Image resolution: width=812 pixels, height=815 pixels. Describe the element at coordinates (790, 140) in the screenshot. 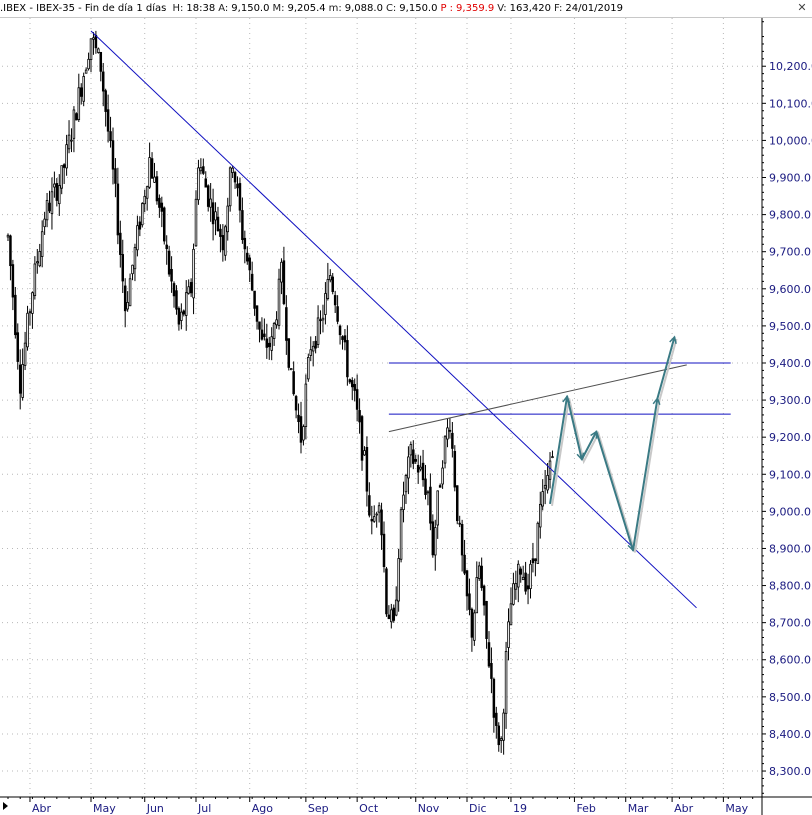

I see `y-tick-label: 10,000.0` at that location.